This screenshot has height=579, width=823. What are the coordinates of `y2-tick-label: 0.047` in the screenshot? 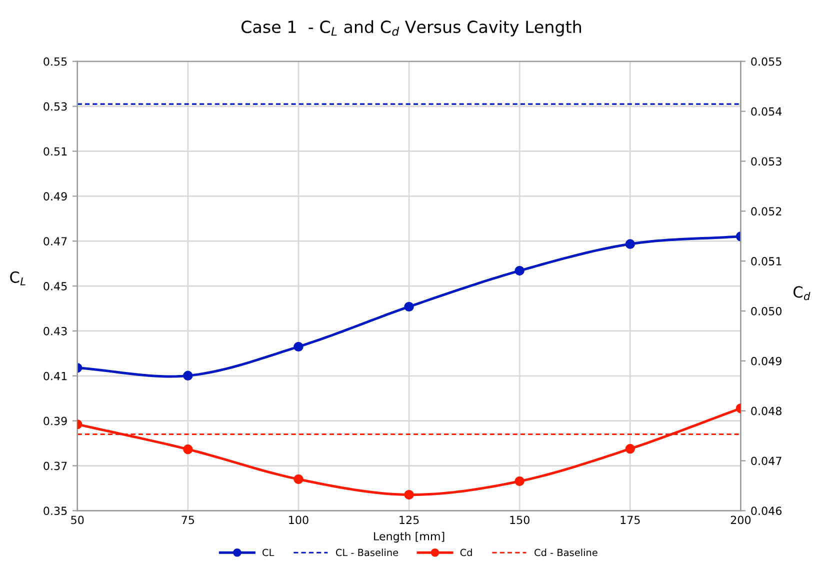 It's located at (766, 461).